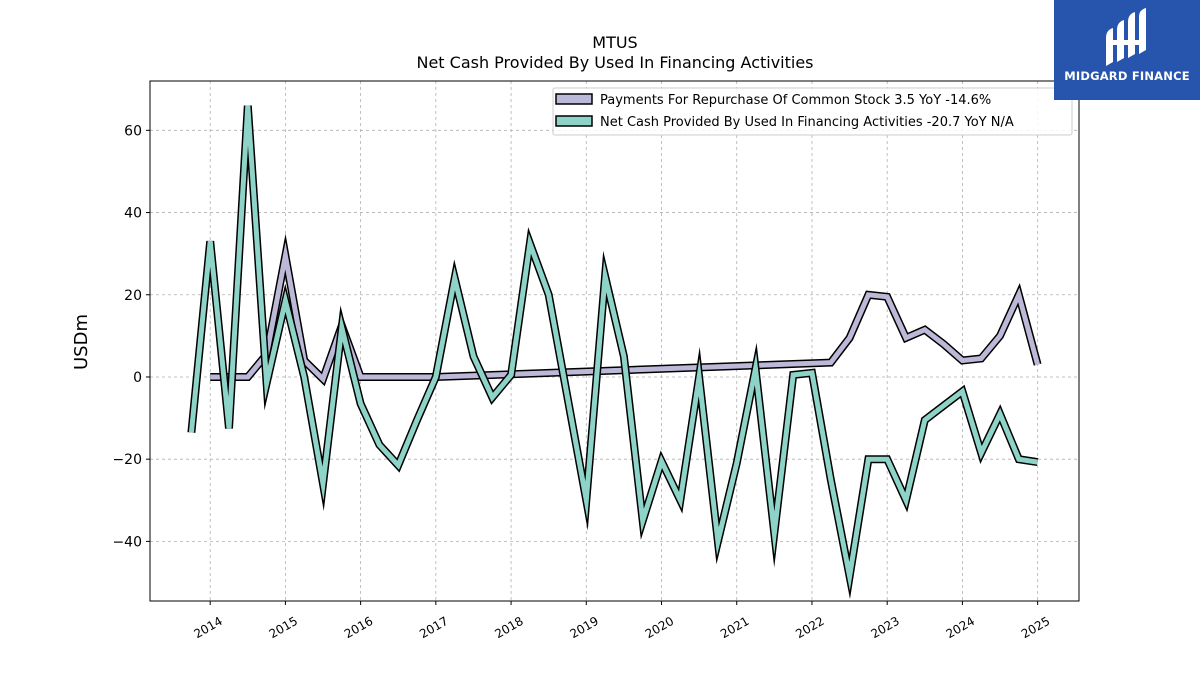  What do you see at coordinates (358, 627) in the screenshot?
I see `x-tick-label: 2016` at bounding box center [358, 627].